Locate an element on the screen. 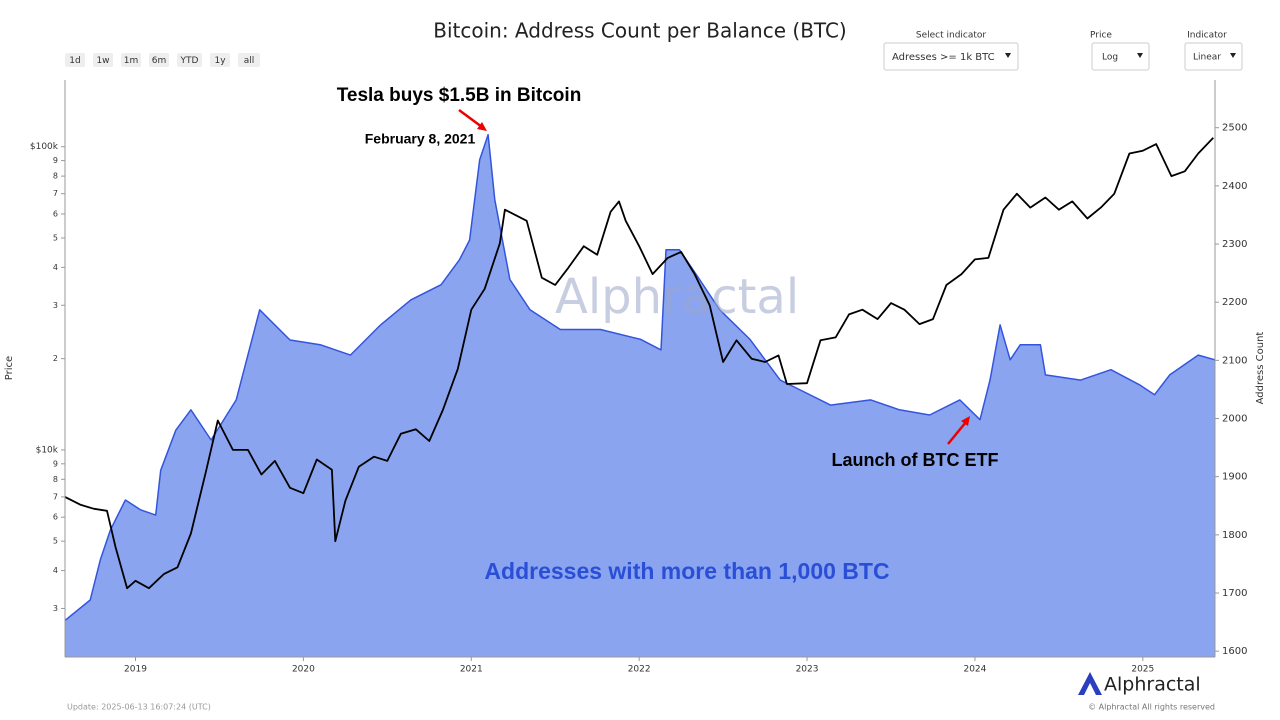  range-button-label: all is located at coordinates (249, 61).